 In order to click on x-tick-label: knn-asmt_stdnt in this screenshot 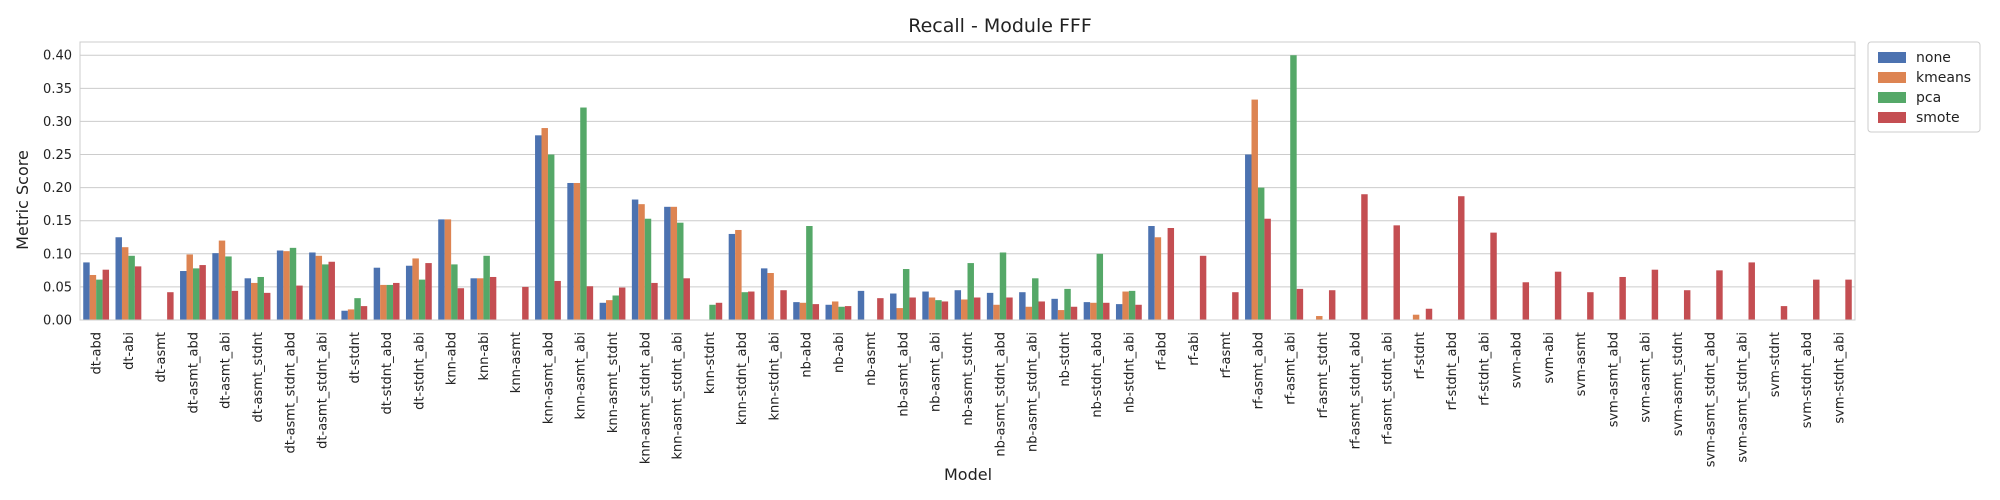, I will do `click(613, 382)`.